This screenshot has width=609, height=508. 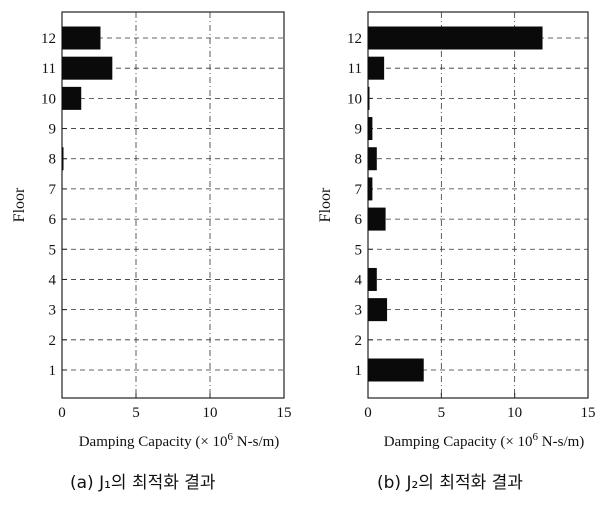 I want to click on caption-b: (b) J₂의 최적화 결과, so click(x=450, y=483).